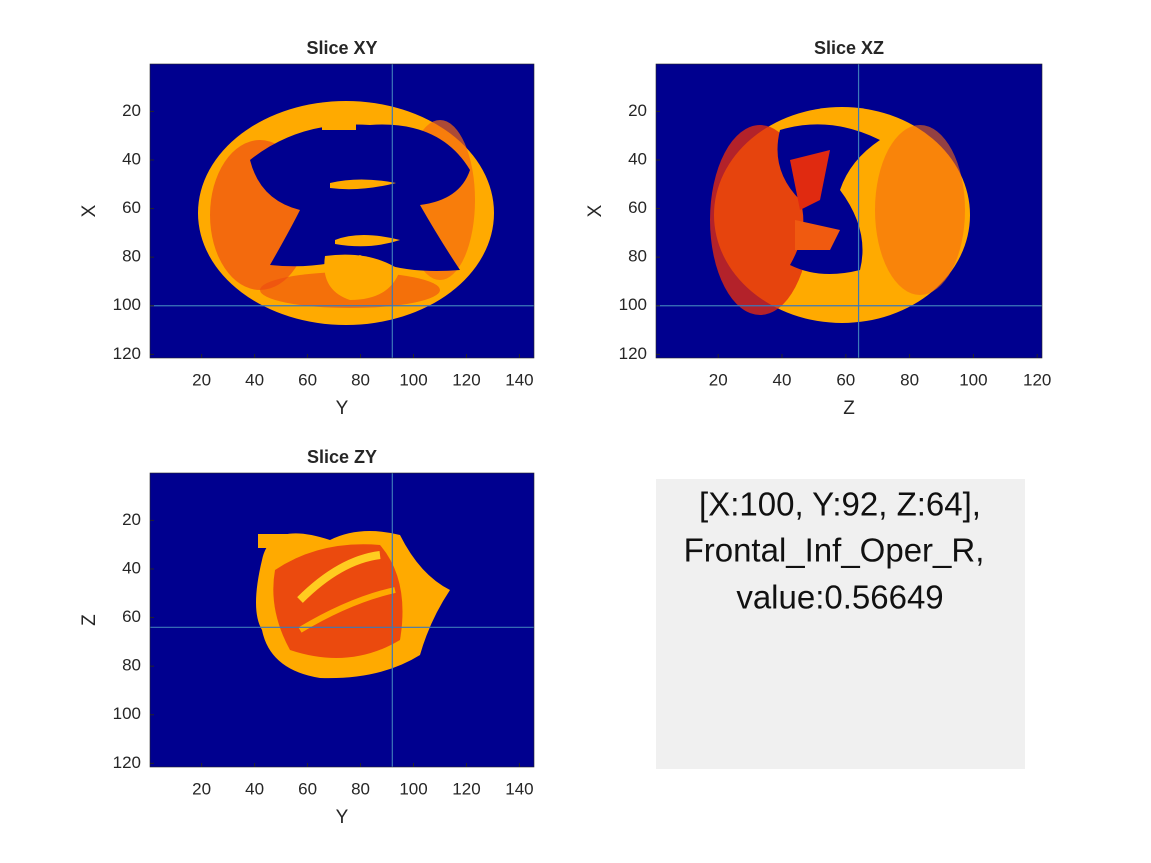  What do you see at coordinates (840, 624) in the screenshot?
I see `info-panel` at bounding box center [840, 624].